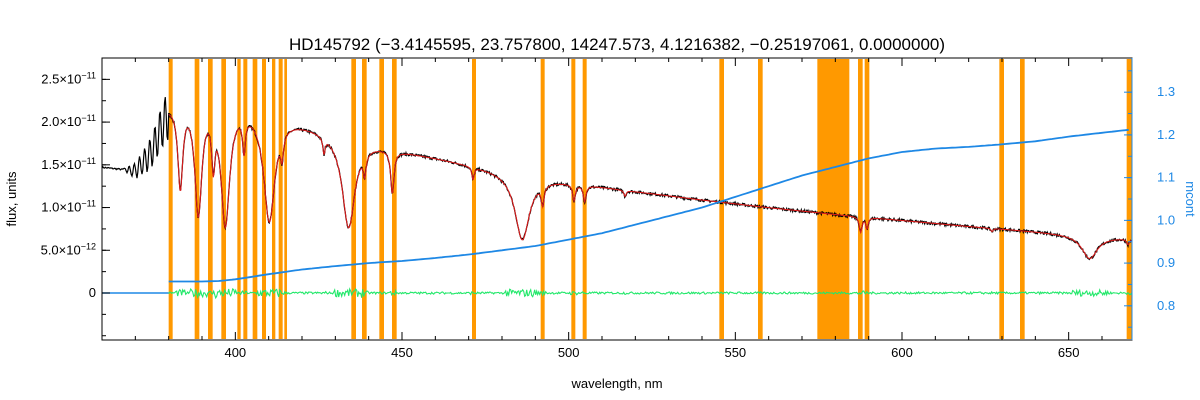 This screenshot has height=400, width=1200. I want to click on y2-tick-label: 0.8, so click(1166, 305).